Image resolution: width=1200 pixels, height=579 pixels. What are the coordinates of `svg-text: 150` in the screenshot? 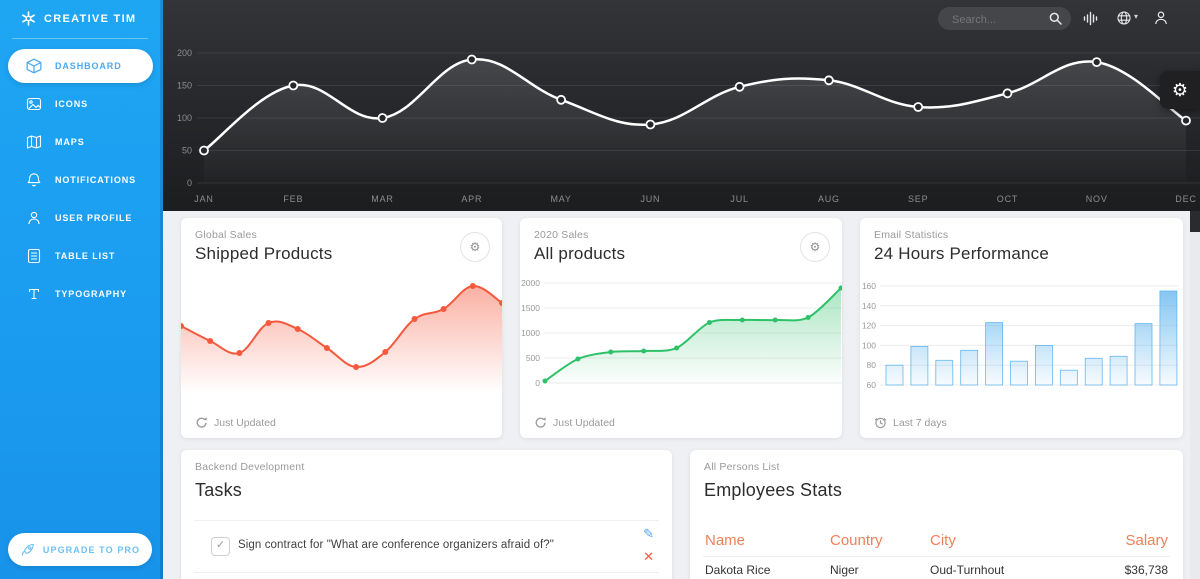 It's located at (184, 86).